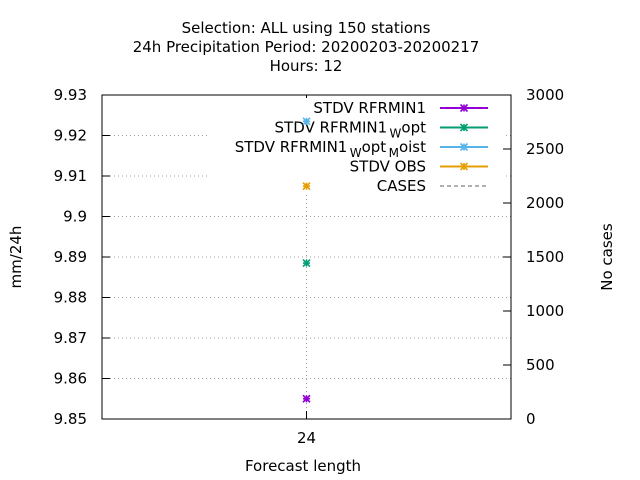 This screenshot has height=480, width=640. What do you see at coordinates (545, 311) in the screenshot?
I see `y2-tick-label: 1000` at bounding box center [545, 311].